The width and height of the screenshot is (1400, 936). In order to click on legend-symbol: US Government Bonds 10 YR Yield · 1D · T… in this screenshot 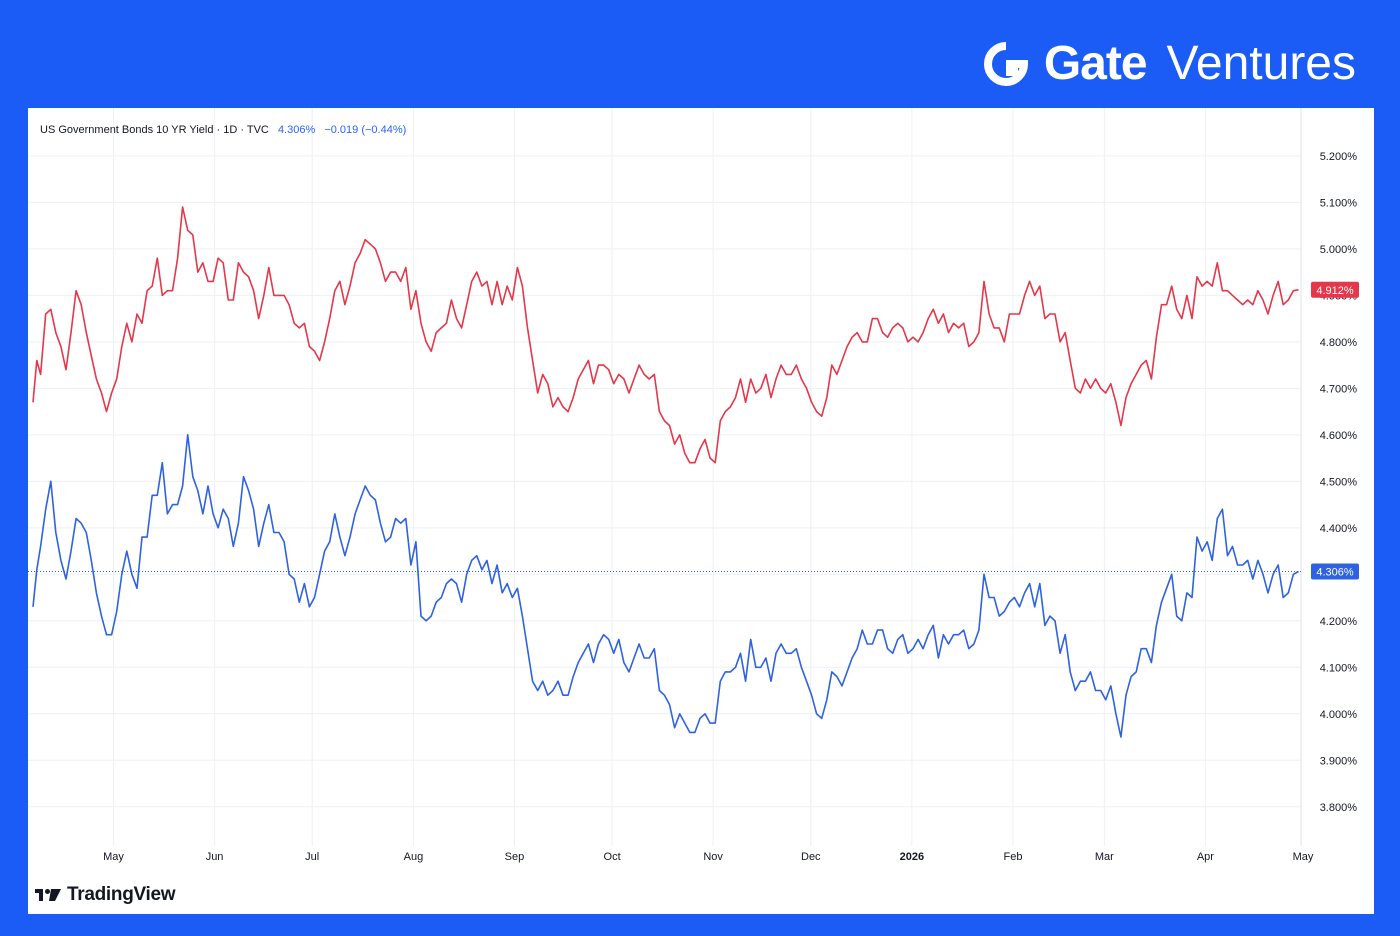, I will do `click(154, 130)`.